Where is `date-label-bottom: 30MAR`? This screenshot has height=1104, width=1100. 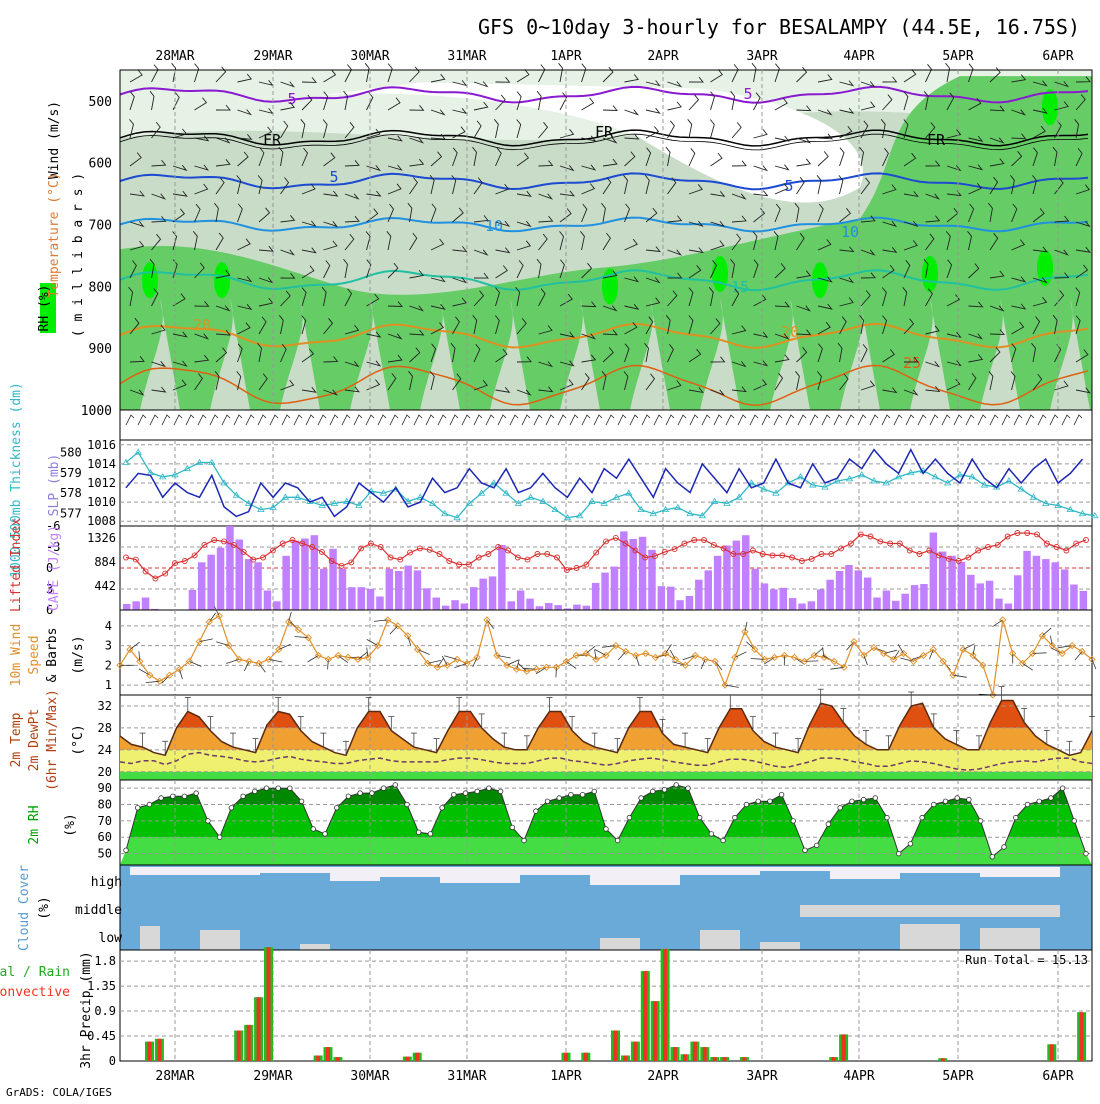 date-label-bottom: 30MAR is located at coordinates (369, 1076).